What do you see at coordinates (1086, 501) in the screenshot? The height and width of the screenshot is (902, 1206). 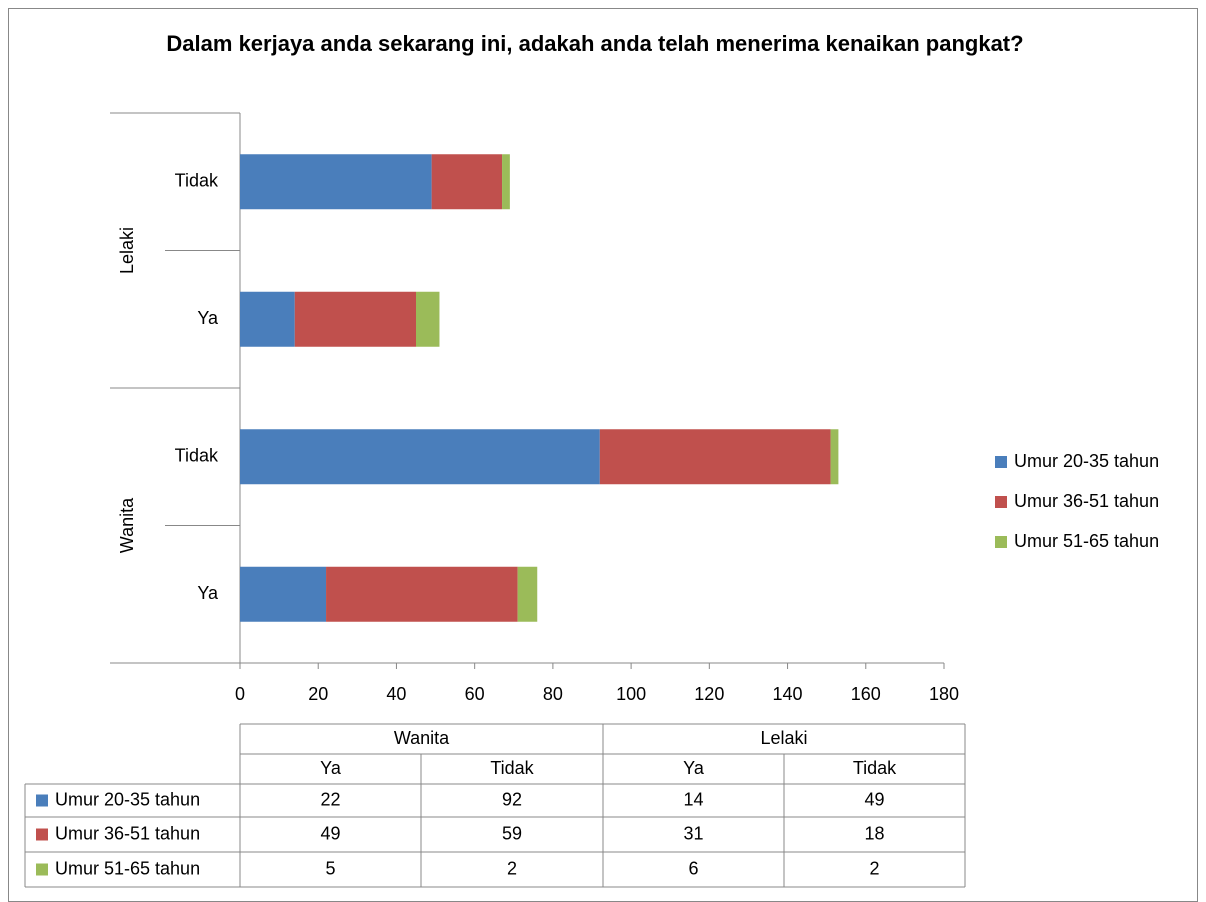 I see `legend-label: Umur 36-51 tahun` at bounding box center [1086, 501].